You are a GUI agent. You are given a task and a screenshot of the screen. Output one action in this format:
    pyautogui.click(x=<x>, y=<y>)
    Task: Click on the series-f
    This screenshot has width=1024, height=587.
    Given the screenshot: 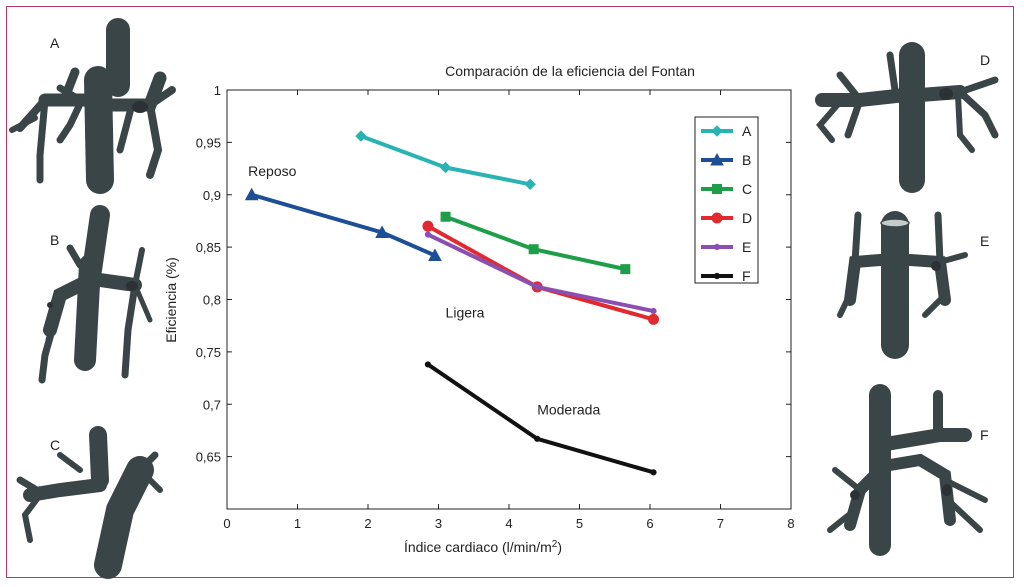 What is the action you would take?
    pyautogui.click(x=540, y=418)
    